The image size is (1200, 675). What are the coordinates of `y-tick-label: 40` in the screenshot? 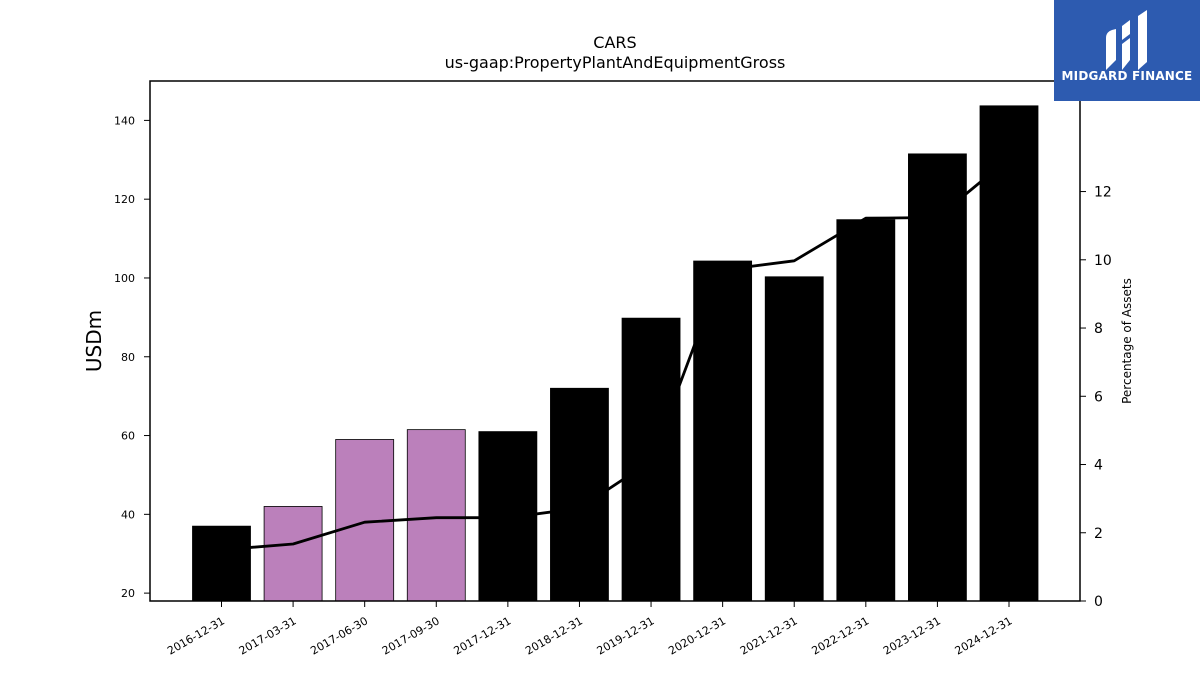 It's located at (128, 514).